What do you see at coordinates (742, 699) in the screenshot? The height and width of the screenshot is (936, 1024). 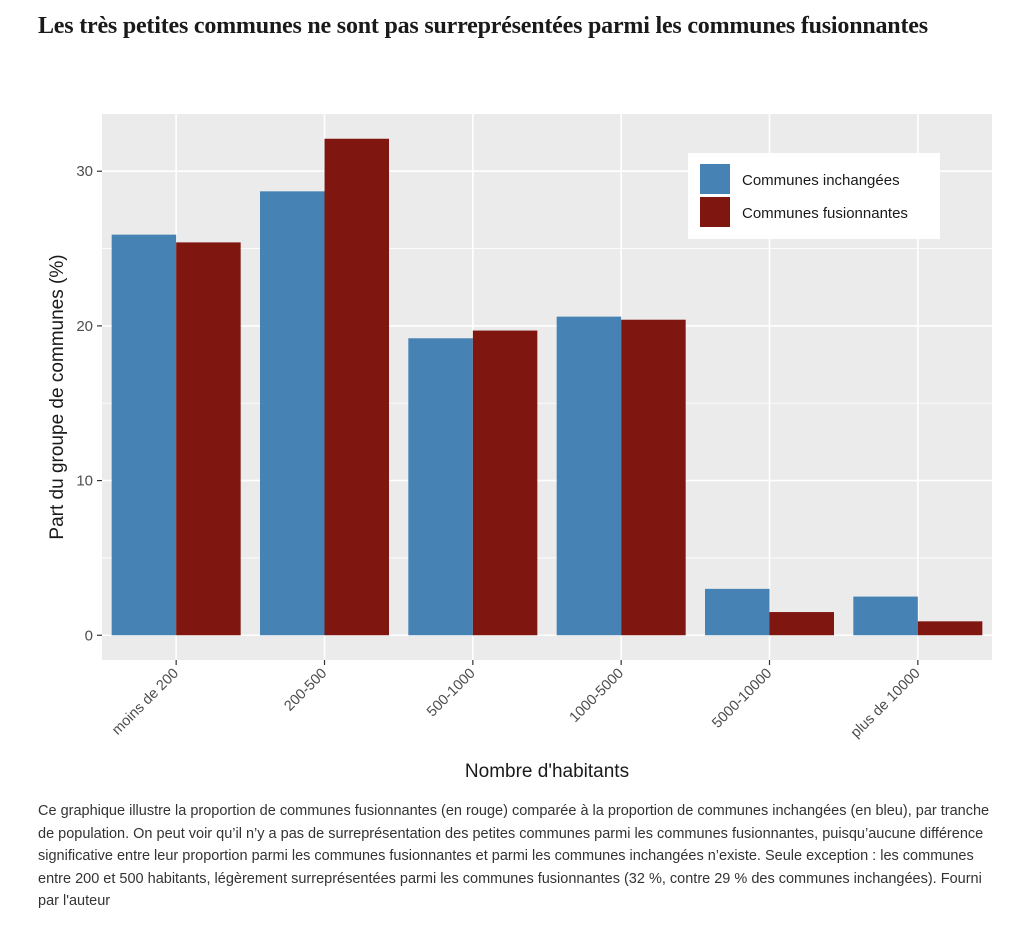 I see `x-tick-label: 5000-10000` at bounding box center [742, 699].